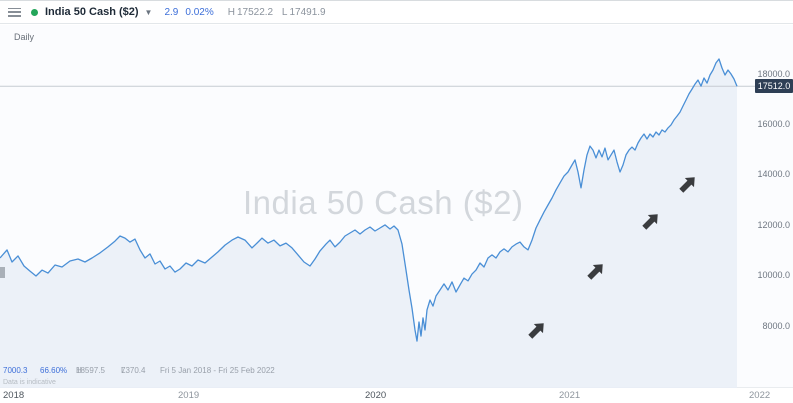 This screenshot has width=793, height=403. What do you see at coordinates (774, 86) in the screenshot?
I see `current-price-tag: 17512.0` at bounding box center [774, 86].